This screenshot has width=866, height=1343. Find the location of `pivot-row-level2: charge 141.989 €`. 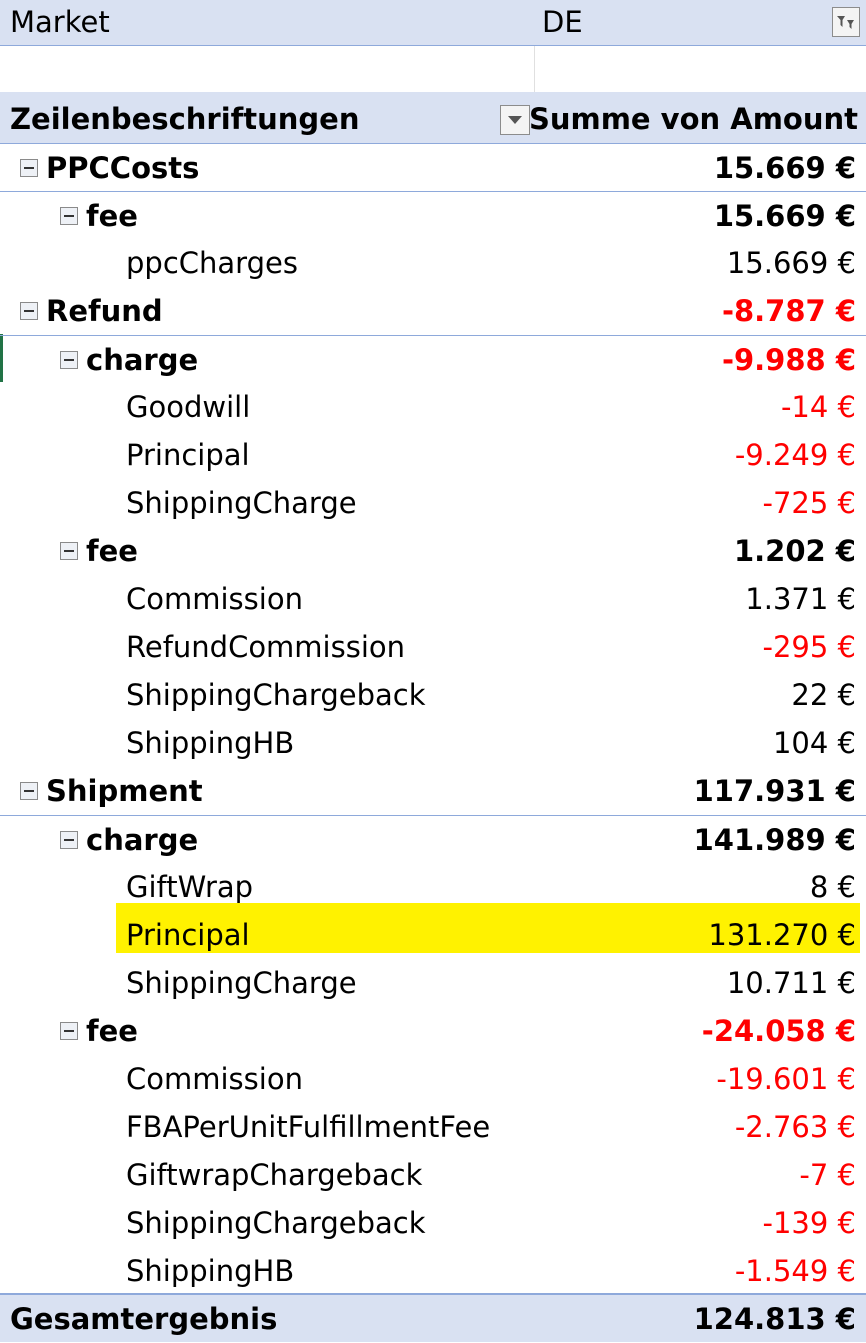

pivot-row-level2: charge 141.989 € is located at coordinates (433, 839).